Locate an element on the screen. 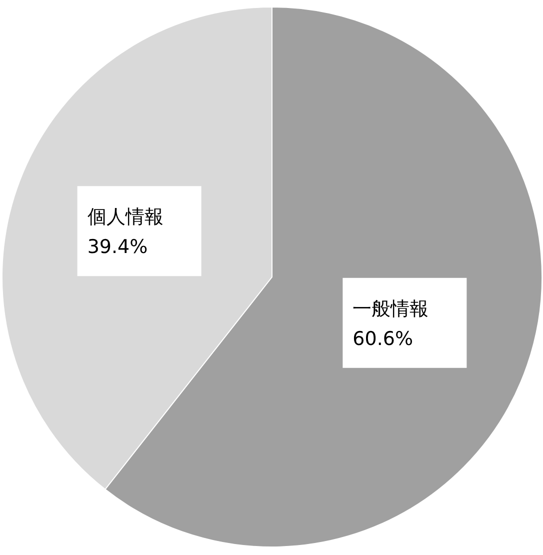  slice-label: 一般情報 is located at coordinates (390, 309).